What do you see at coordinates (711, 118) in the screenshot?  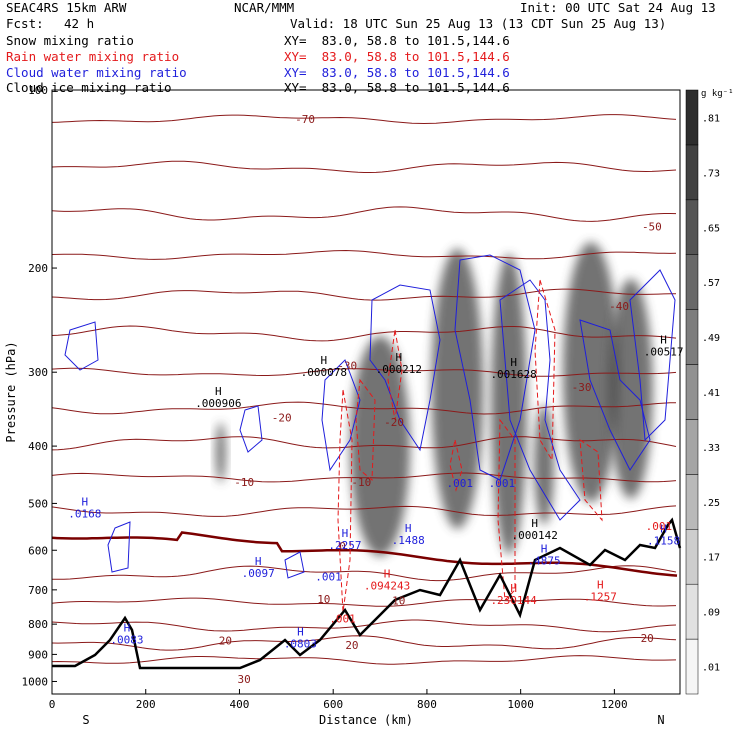 I see `colorbar-label: .81` at bounding box center [711, 118].